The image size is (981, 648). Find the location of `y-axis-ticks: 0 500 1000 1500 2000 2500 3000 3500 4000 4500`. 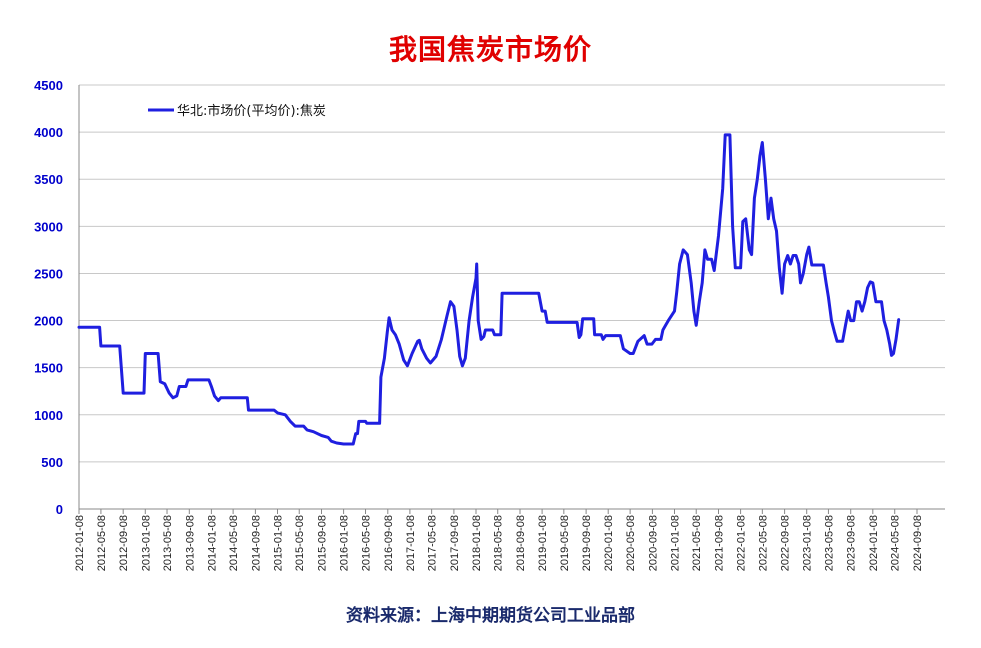

y-axis-ticks: 0 500 1000 1500 2000 2500 3000 3500 4000 4500 is located at coordinates (48, 297).